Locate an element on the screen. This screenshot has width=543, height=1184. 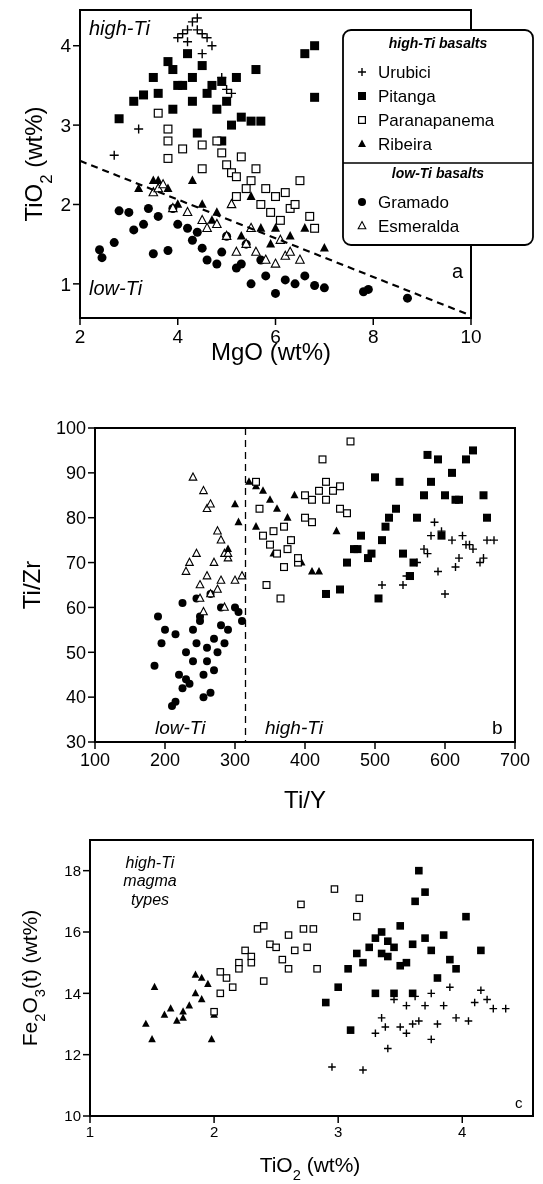
y-tick-label: 3 is located at coordinates (65, 125).